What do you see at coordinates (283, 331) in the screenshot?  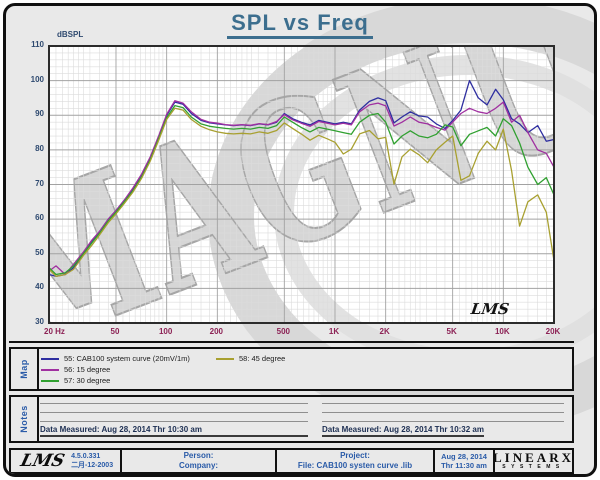 I see `x-tick-label: 500` at bounding box center [283, 331].